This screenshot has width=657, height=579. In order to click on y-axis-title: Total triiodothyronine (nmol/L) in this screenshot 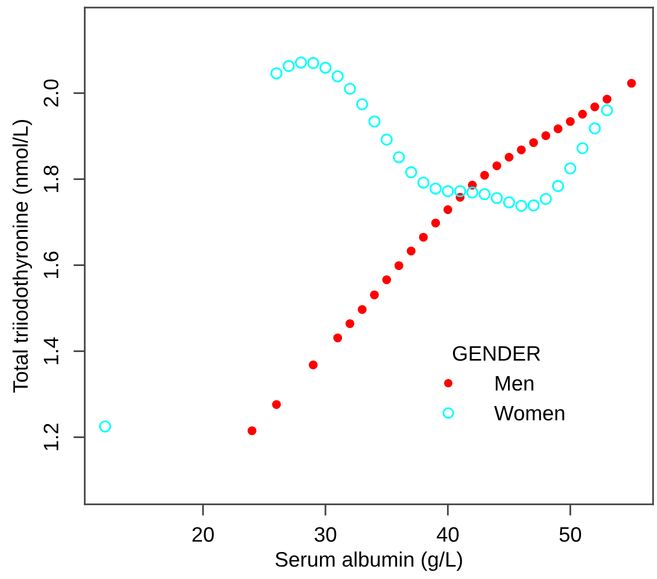, I will do `click(22, 256)`.